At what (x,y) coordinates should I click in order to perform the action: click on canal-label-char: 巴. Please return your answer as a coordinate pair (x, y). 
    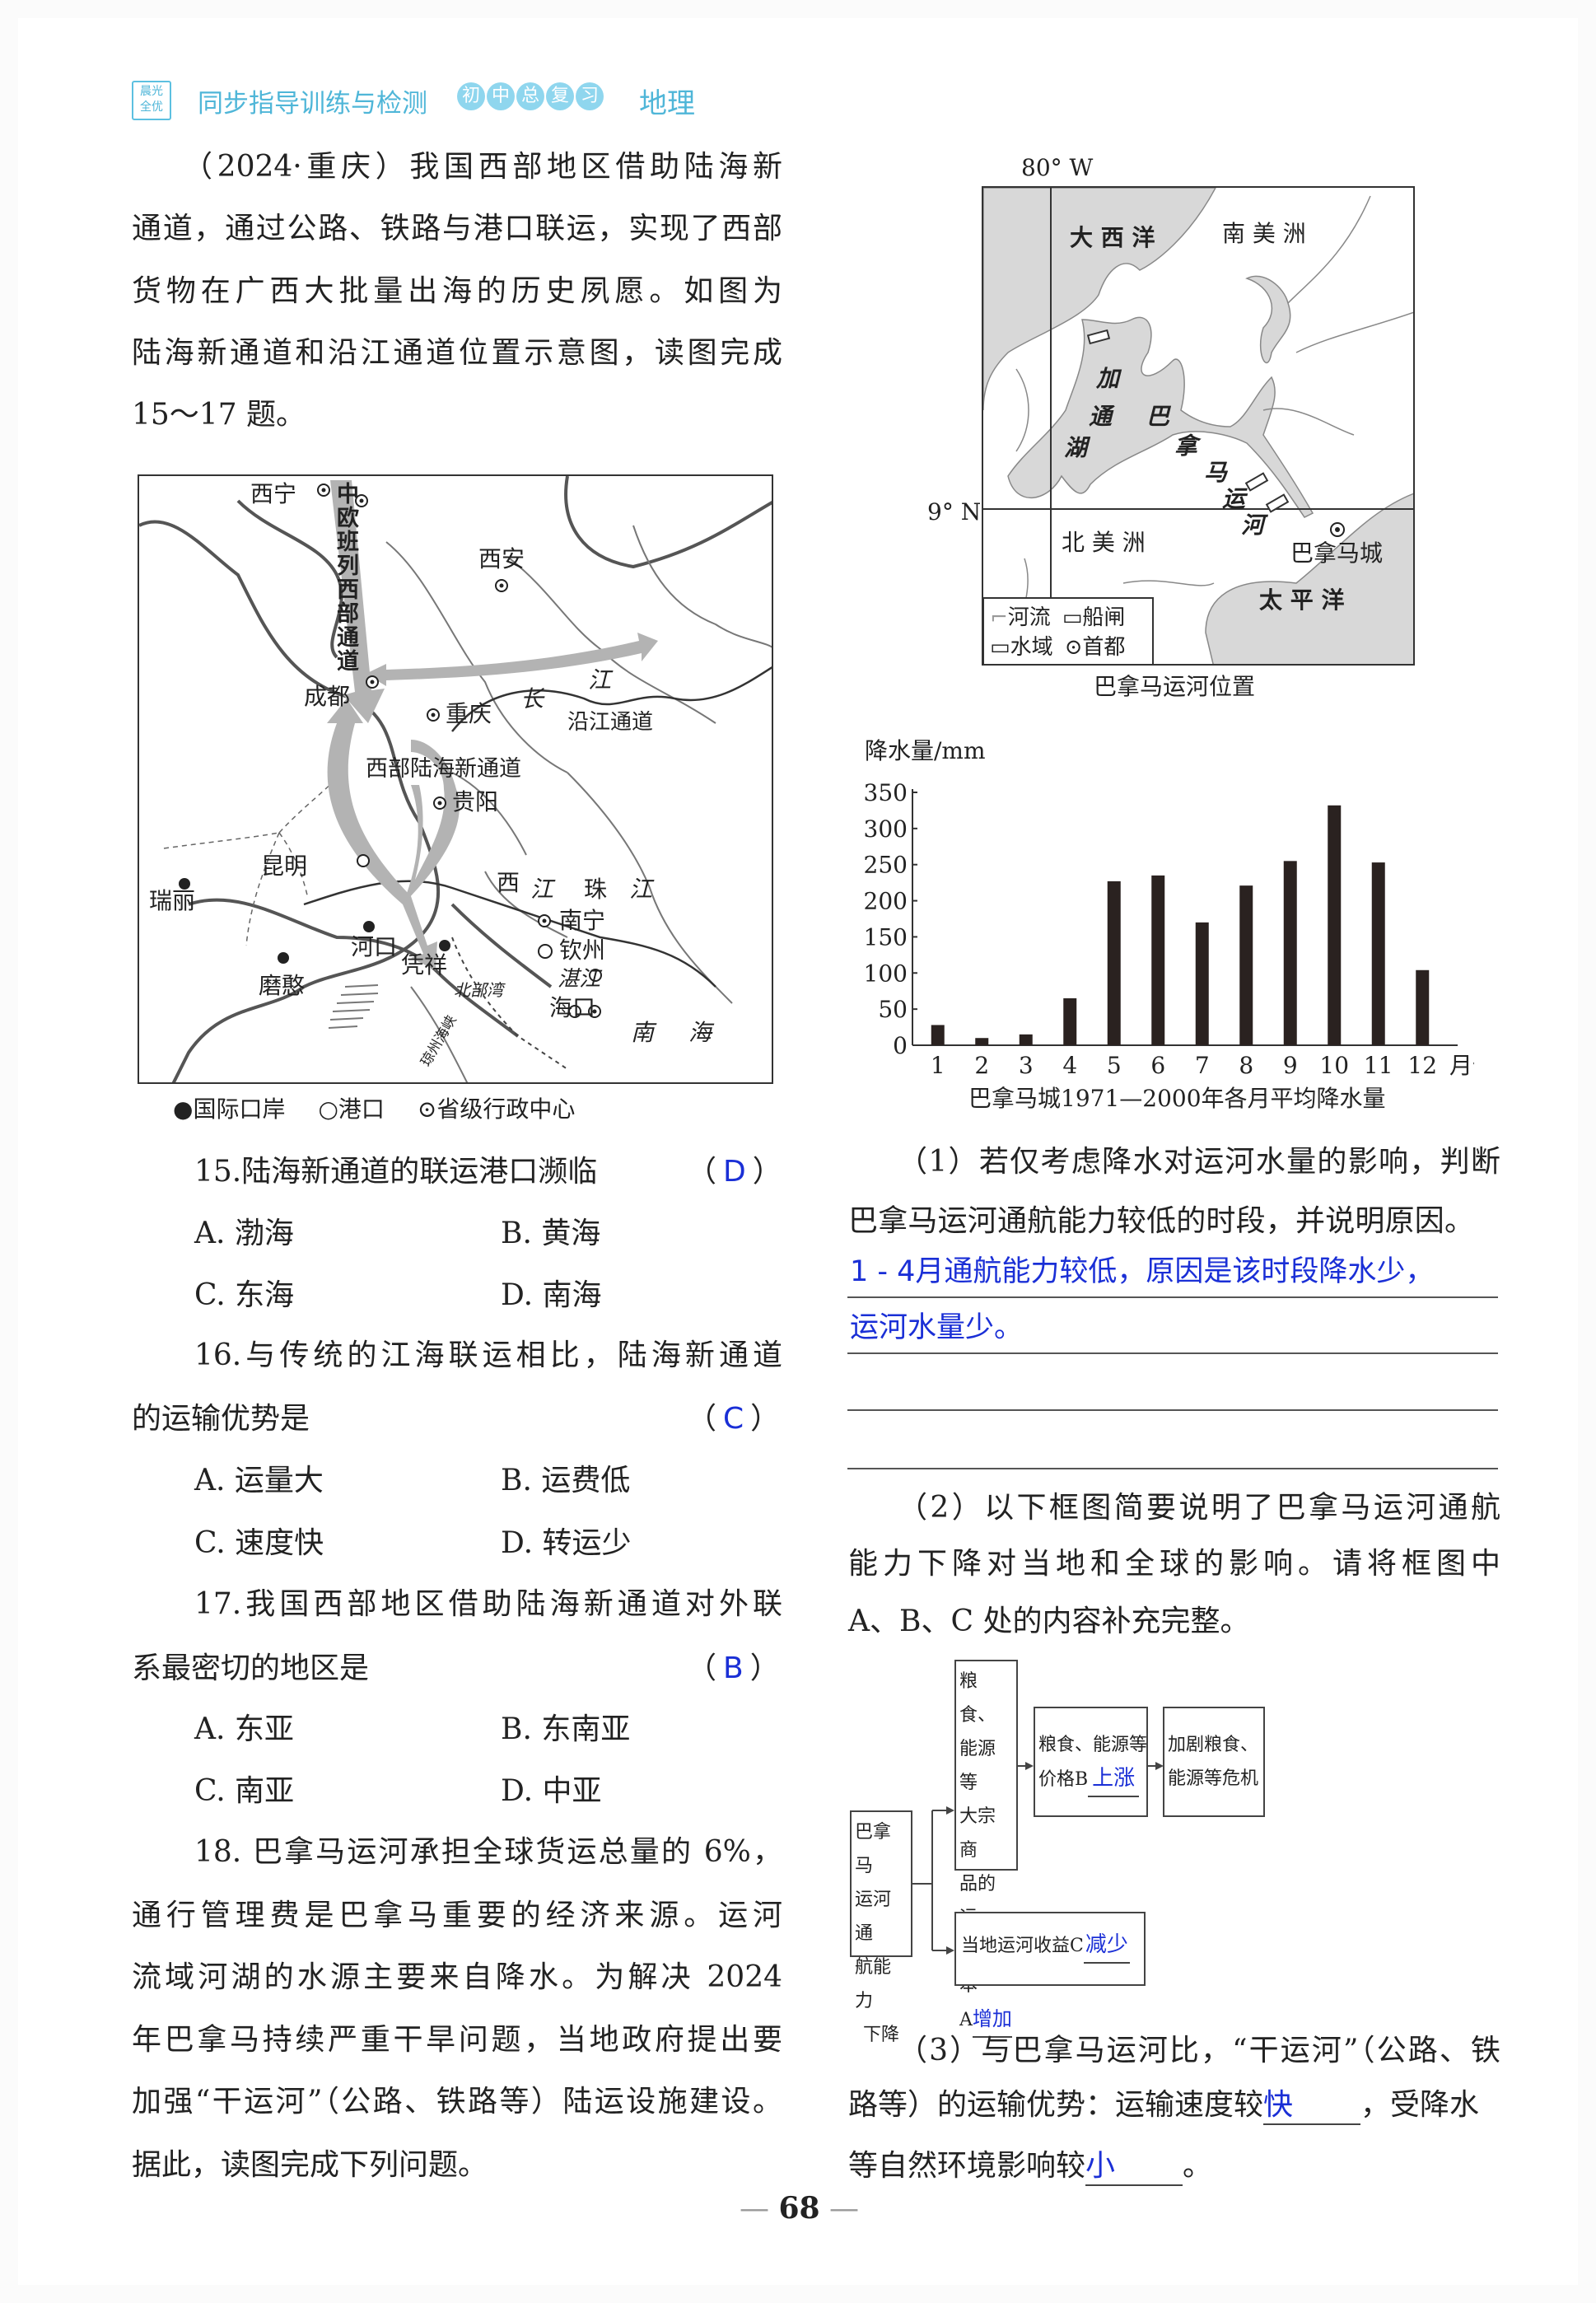
    Looking at the image, I should click on (1158, 416).